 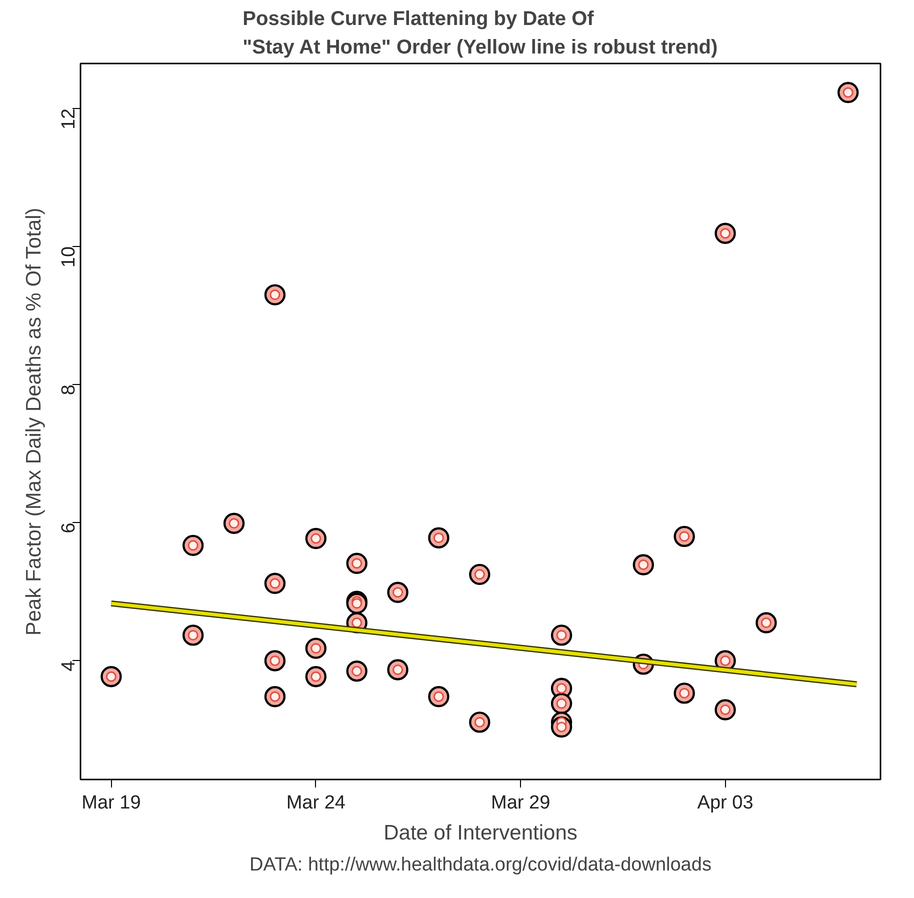 What do you see at coordinates (69, 666) in the screenshot?
I see `y-tick-label: 4` at bounding box center [69, 666].